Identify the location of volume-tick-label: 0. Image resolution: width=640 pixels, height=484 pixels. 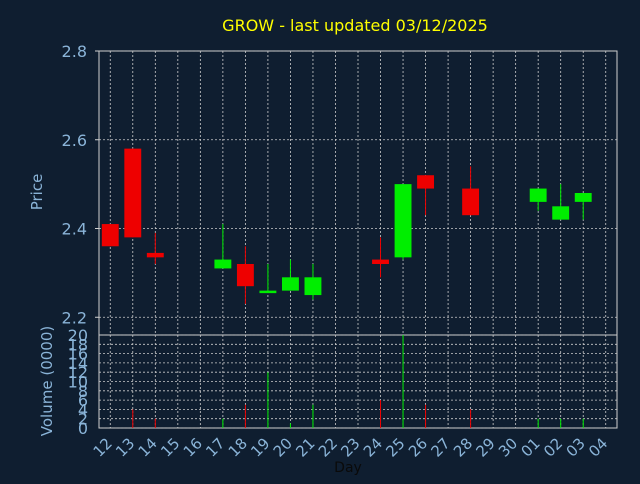
(83, 428).